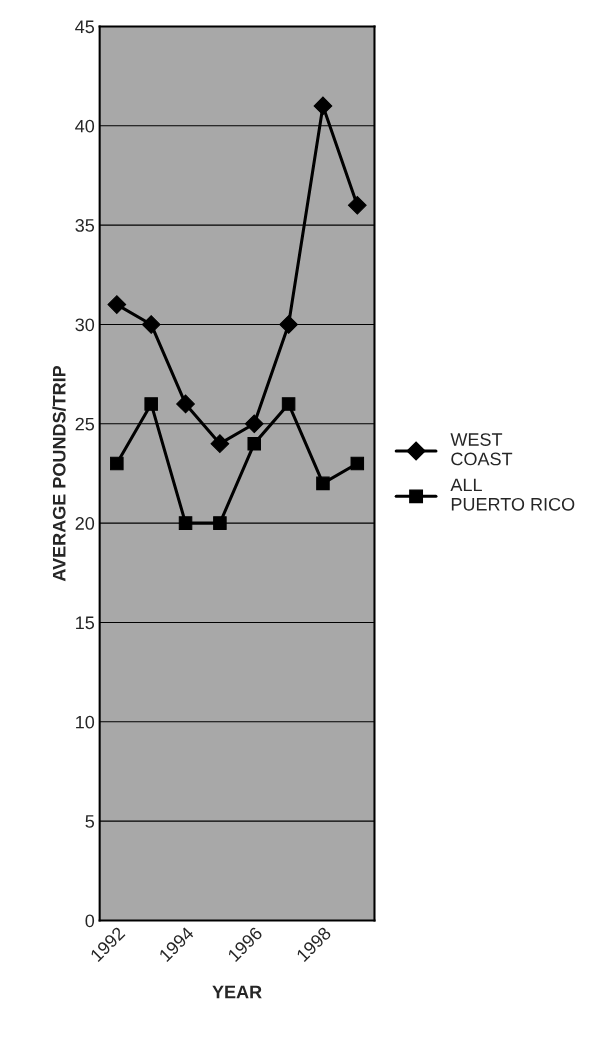  I want to click on y-tick-label: 40, so click(85, 126).